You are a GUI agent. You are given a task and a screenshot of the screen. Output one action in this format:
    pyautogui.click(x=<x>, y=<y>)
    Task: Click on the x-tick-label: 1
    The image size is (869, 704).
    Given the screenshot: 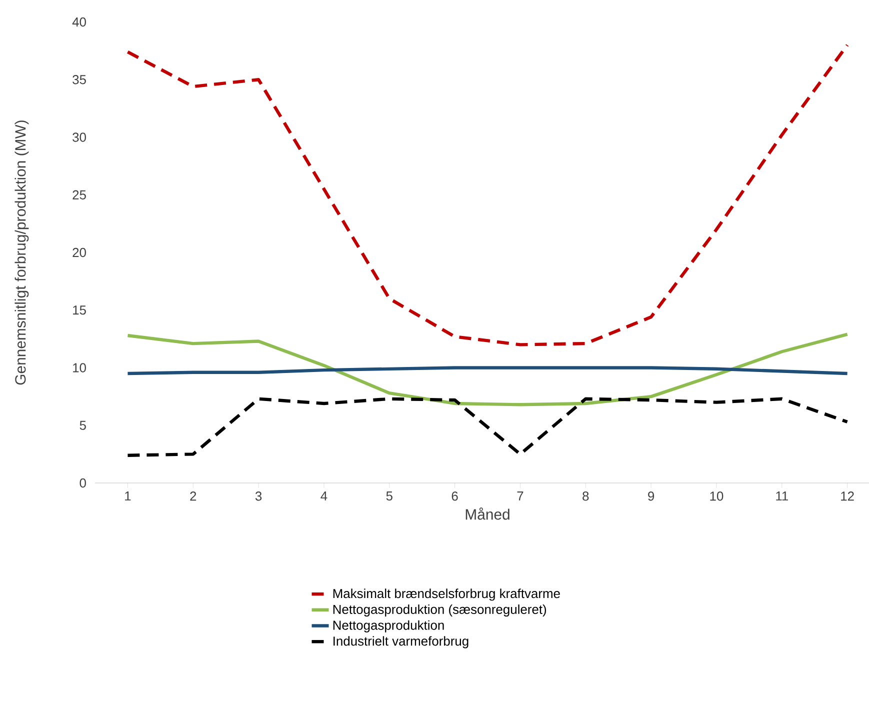 What is the action you would take?
    pyautogui.click(x=128, y=496)
    